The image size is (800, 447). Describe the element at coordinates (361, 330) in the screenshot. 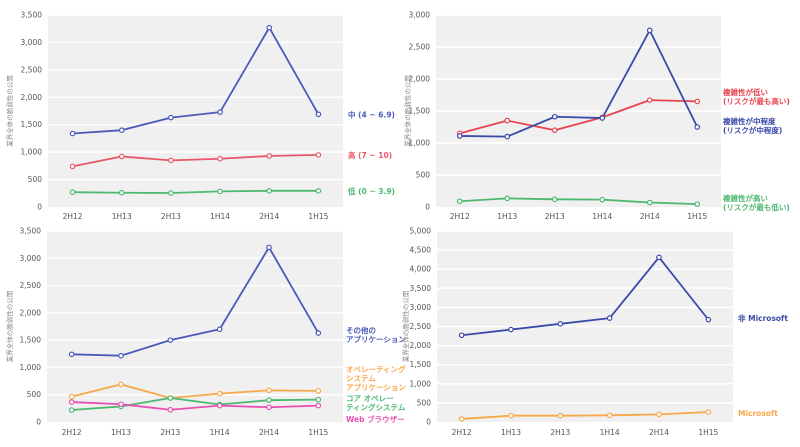

I see `legend-line: その他の` at that location.